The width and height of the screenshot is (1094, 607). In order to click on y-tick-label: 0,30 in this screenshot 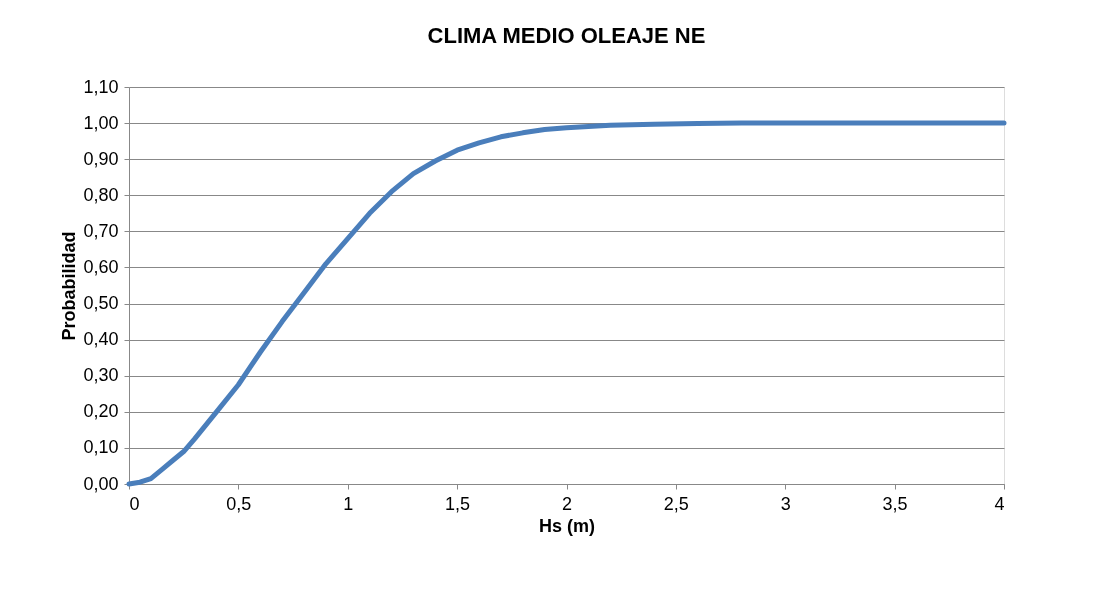, I will do `click(101, 375)`.